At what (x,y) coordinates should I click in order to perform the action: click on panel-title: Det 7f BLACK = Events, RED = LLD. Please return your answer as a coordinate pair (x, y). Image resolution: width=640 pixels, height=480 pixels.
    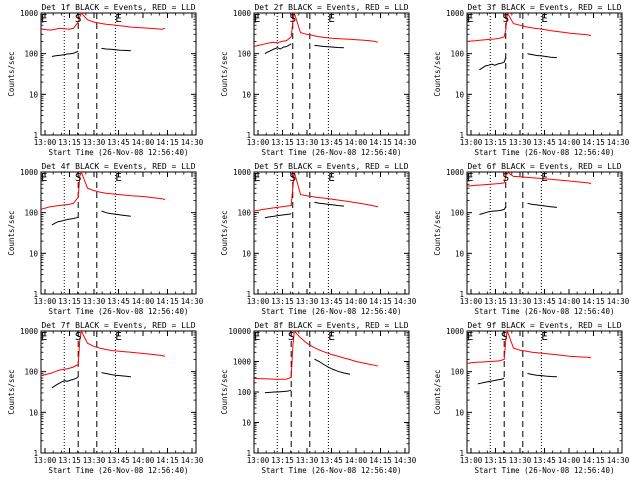
    Looking at the image, I should click on (118, 325).